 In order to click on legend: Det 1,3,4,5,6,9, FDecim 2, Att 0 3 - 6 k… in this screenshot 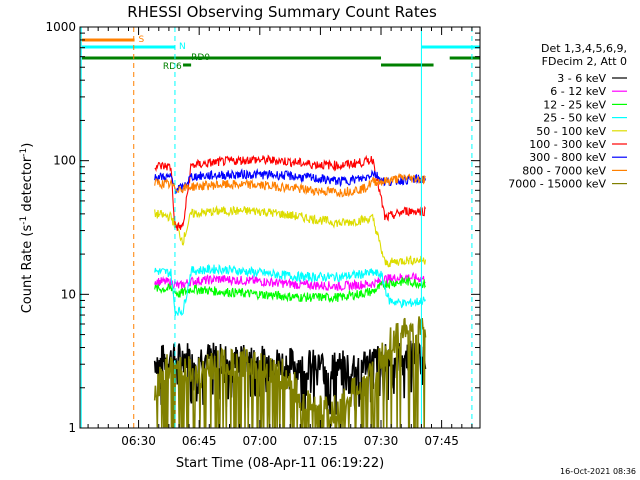, I will do `click(567, 116)`.